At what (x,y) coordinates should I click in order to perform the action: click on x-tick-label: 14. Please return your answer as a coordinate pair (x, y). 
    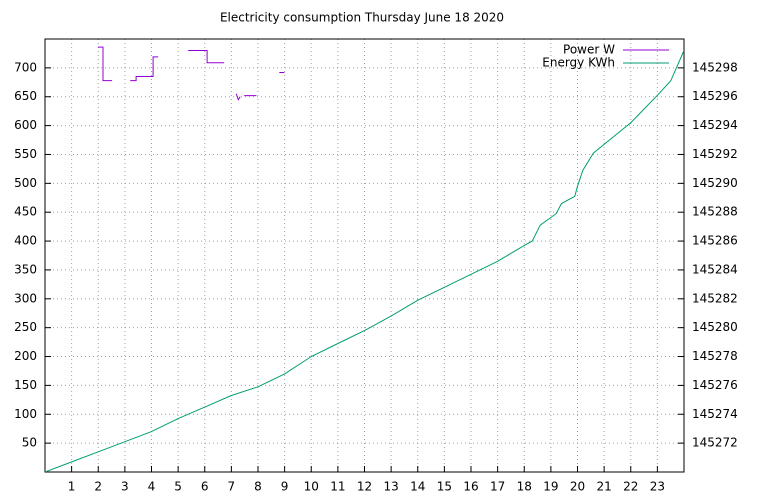
    Looking at the image, I should click on (417, 487).